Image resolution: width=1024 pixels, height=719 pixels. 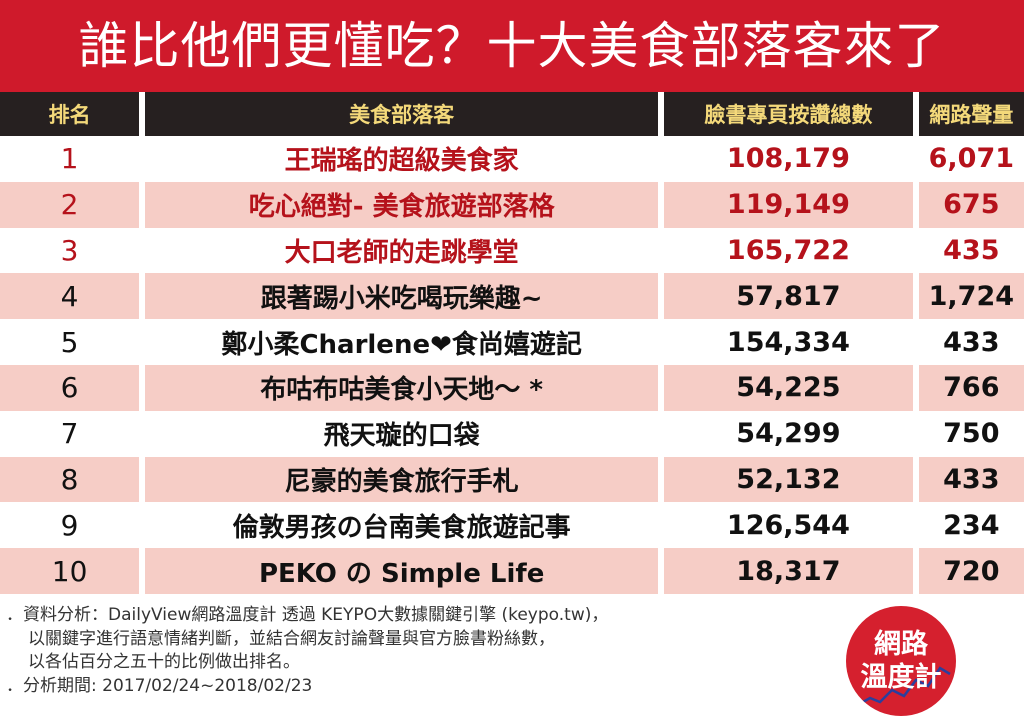 I want to click on blogger-name-cell: 大口老師的走跳學堂, so click(x=401, y=252).